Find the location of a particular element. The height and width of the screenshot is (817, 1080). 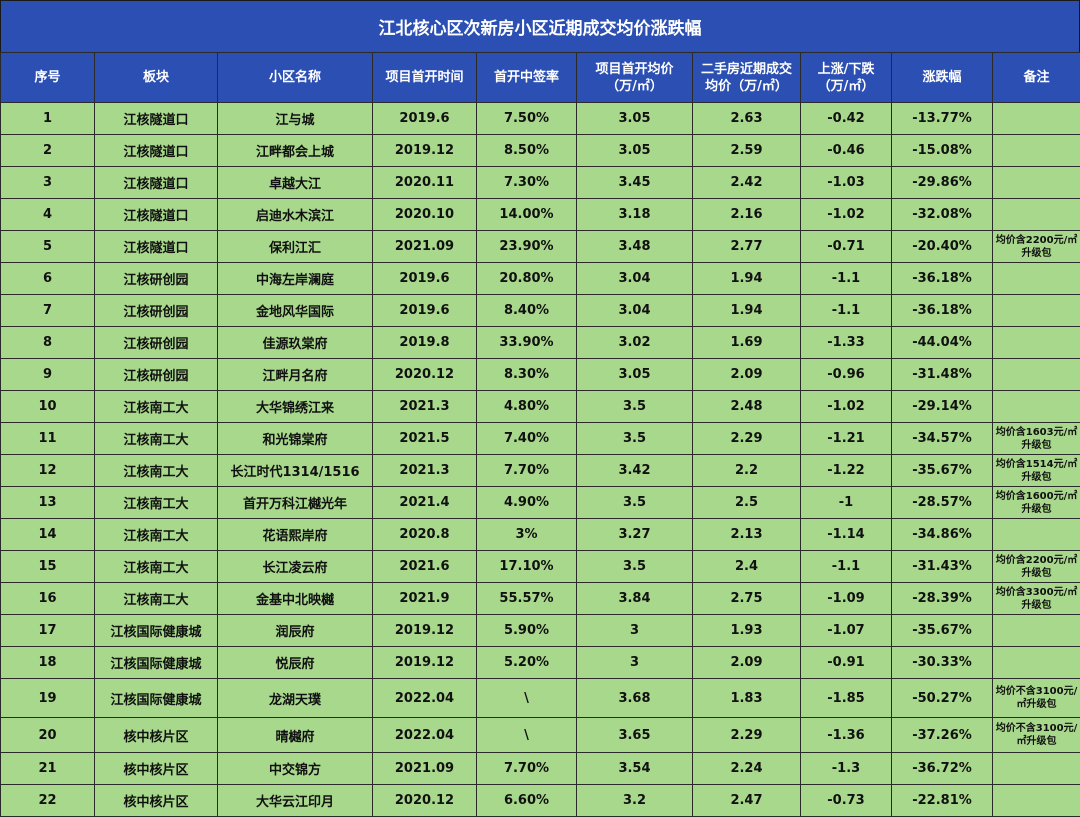

cell-change: -0.91 is located at coordinates (846, 663).